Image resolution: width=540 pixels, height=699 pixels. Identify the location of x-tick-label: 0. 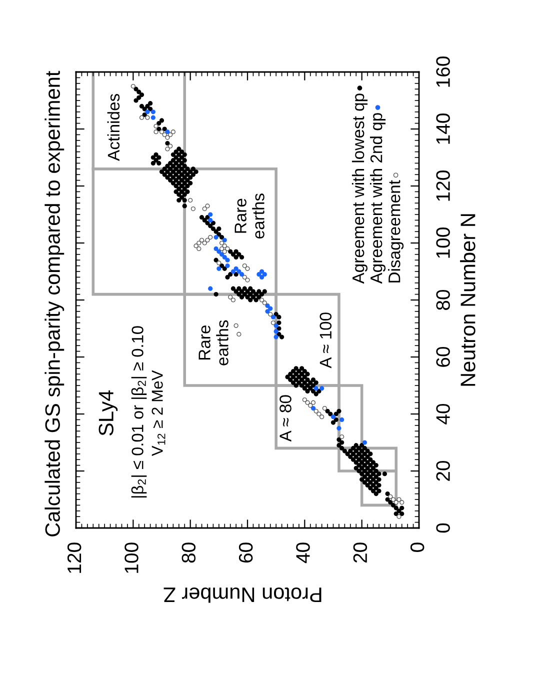
(417, 547).